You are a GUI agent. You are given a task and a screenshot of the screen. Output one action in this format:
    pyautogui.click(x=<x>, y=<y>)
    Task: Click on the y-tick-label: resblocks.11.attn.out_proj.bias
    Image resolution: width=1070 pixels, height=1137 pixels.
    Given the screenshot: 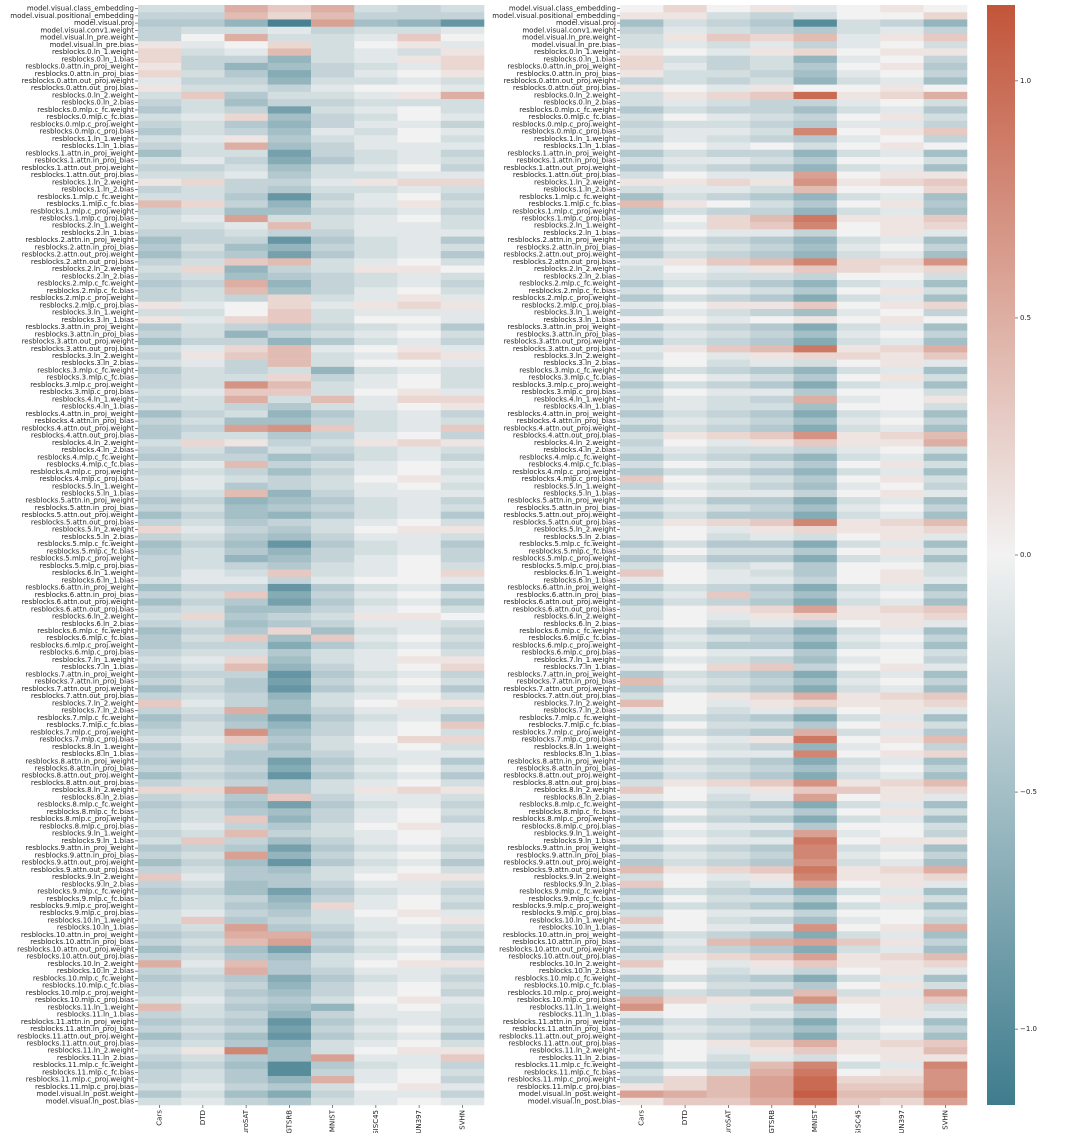 What is the action you would take?
    pyautogui.click(x=80, y=1043)
    